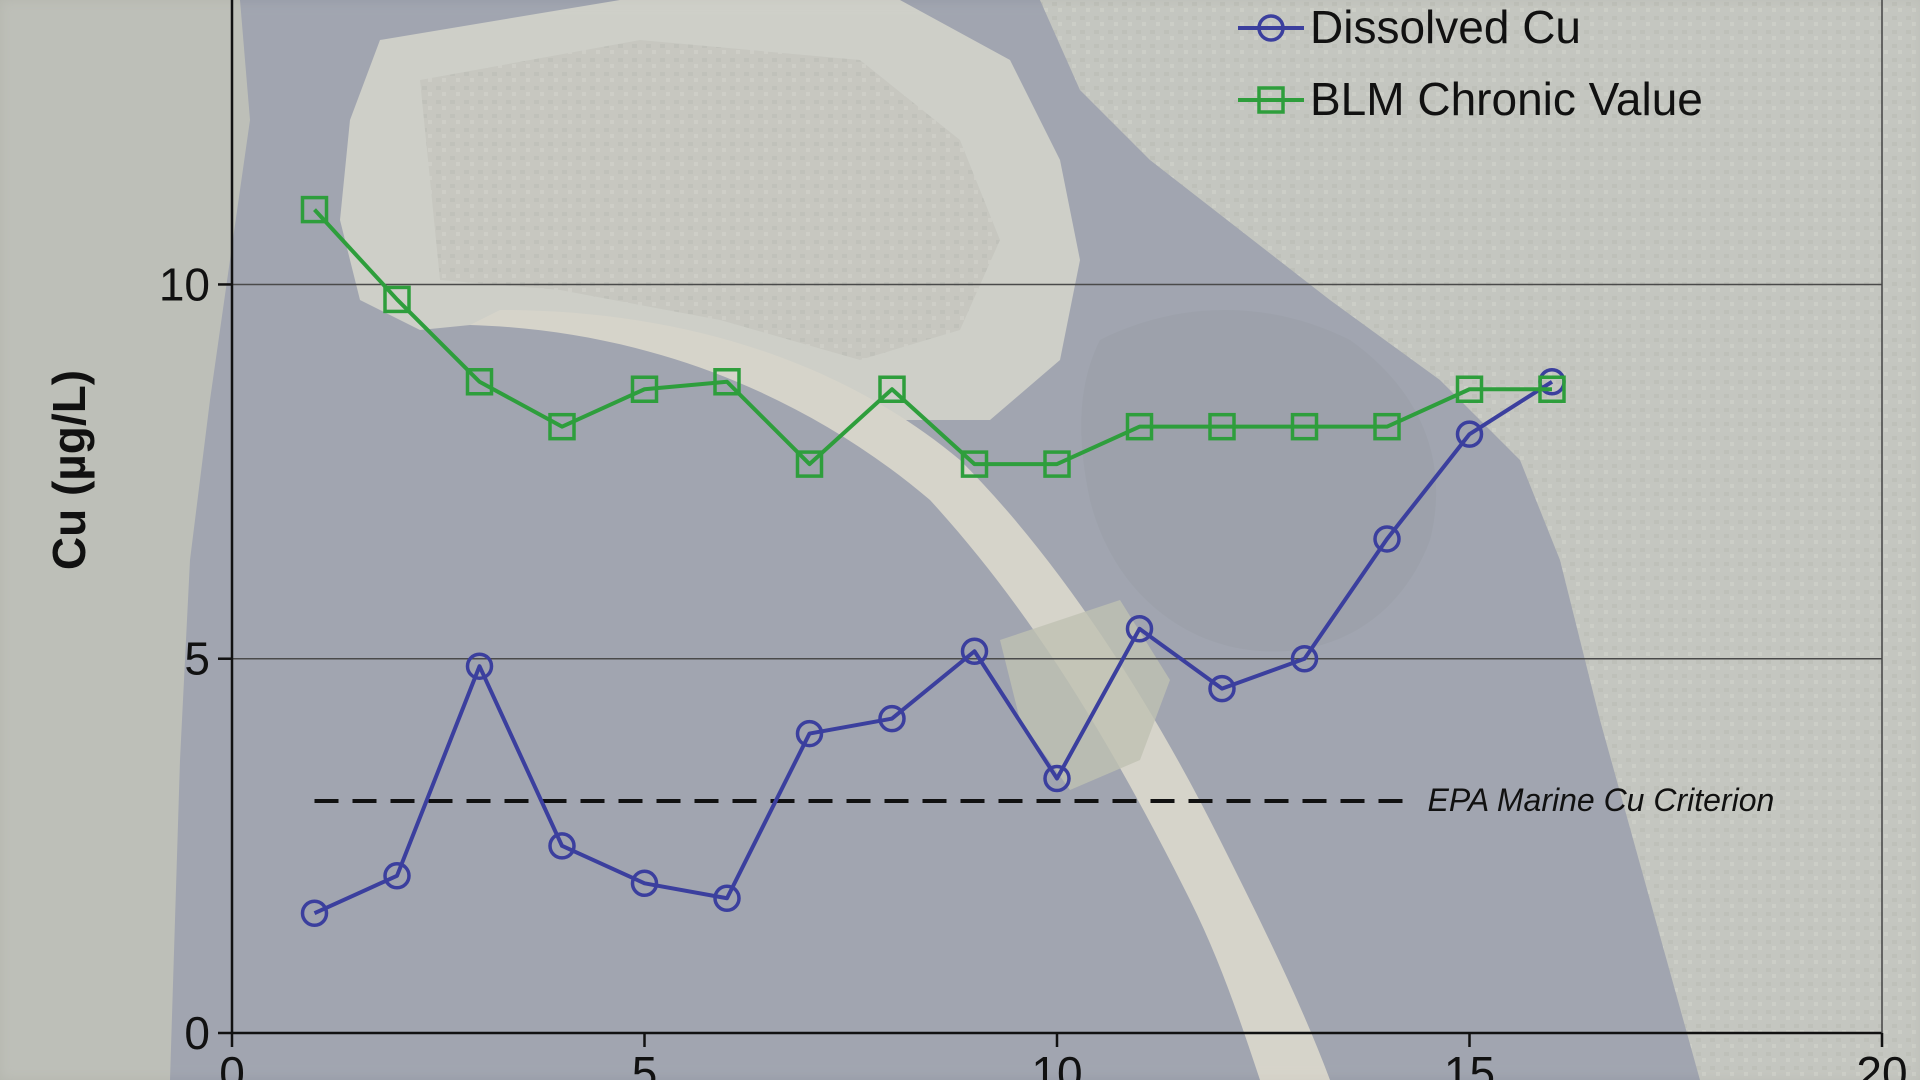 This screenshot has width=1920, height=1080. Describe the element at coordinates (1506, 99) in the screenshot. I see `legend-label-blm-chronic-value: BLM Chronic Value` at that location.